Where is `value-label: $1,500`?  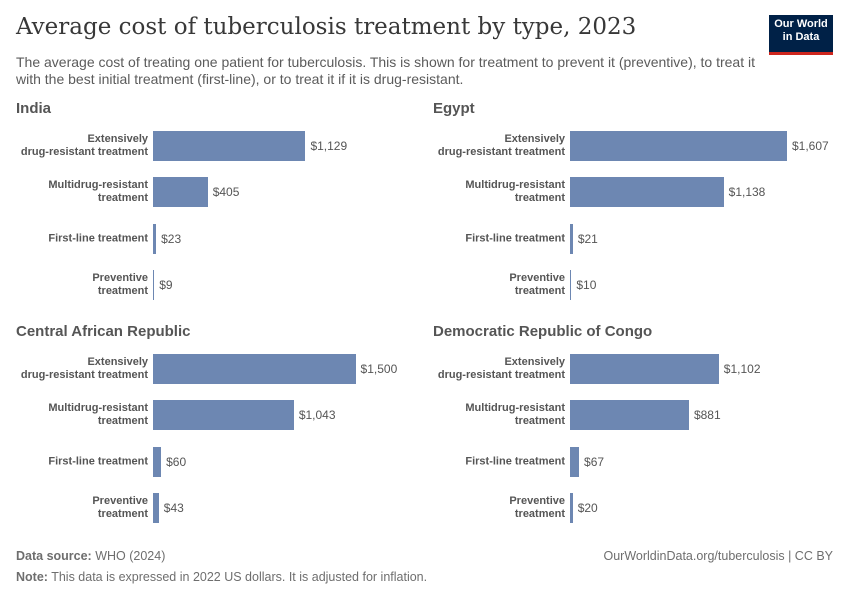 value-label: $1,500 is located at coordinates (379, 369).